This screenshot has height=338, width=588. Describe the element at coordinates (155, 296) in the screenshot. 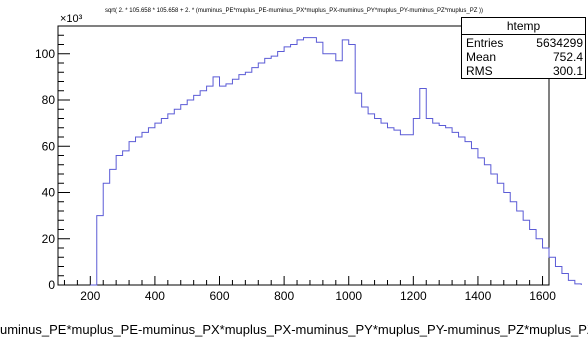

I see `x-tick-label: 400` at that location.